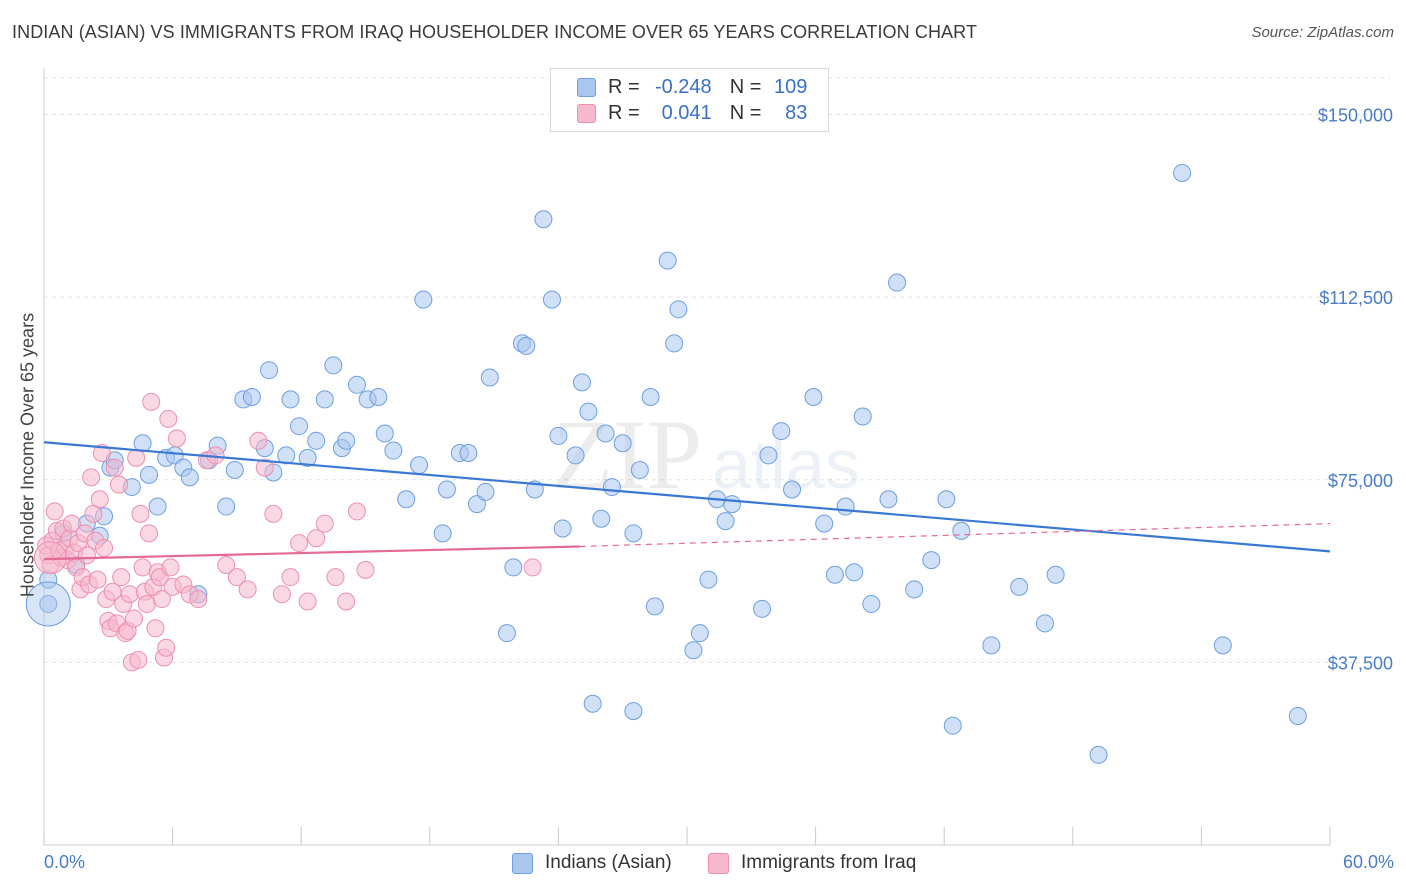  I want to click on series-legend: Indians (Asian) Immigrants from Iraq, so click(703, 865).